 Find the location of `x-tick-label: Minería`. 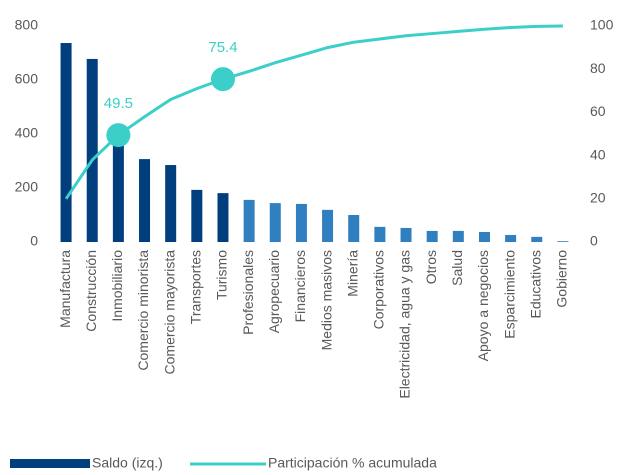

x-tick-label: Minería is located at coordinates (352, 273).